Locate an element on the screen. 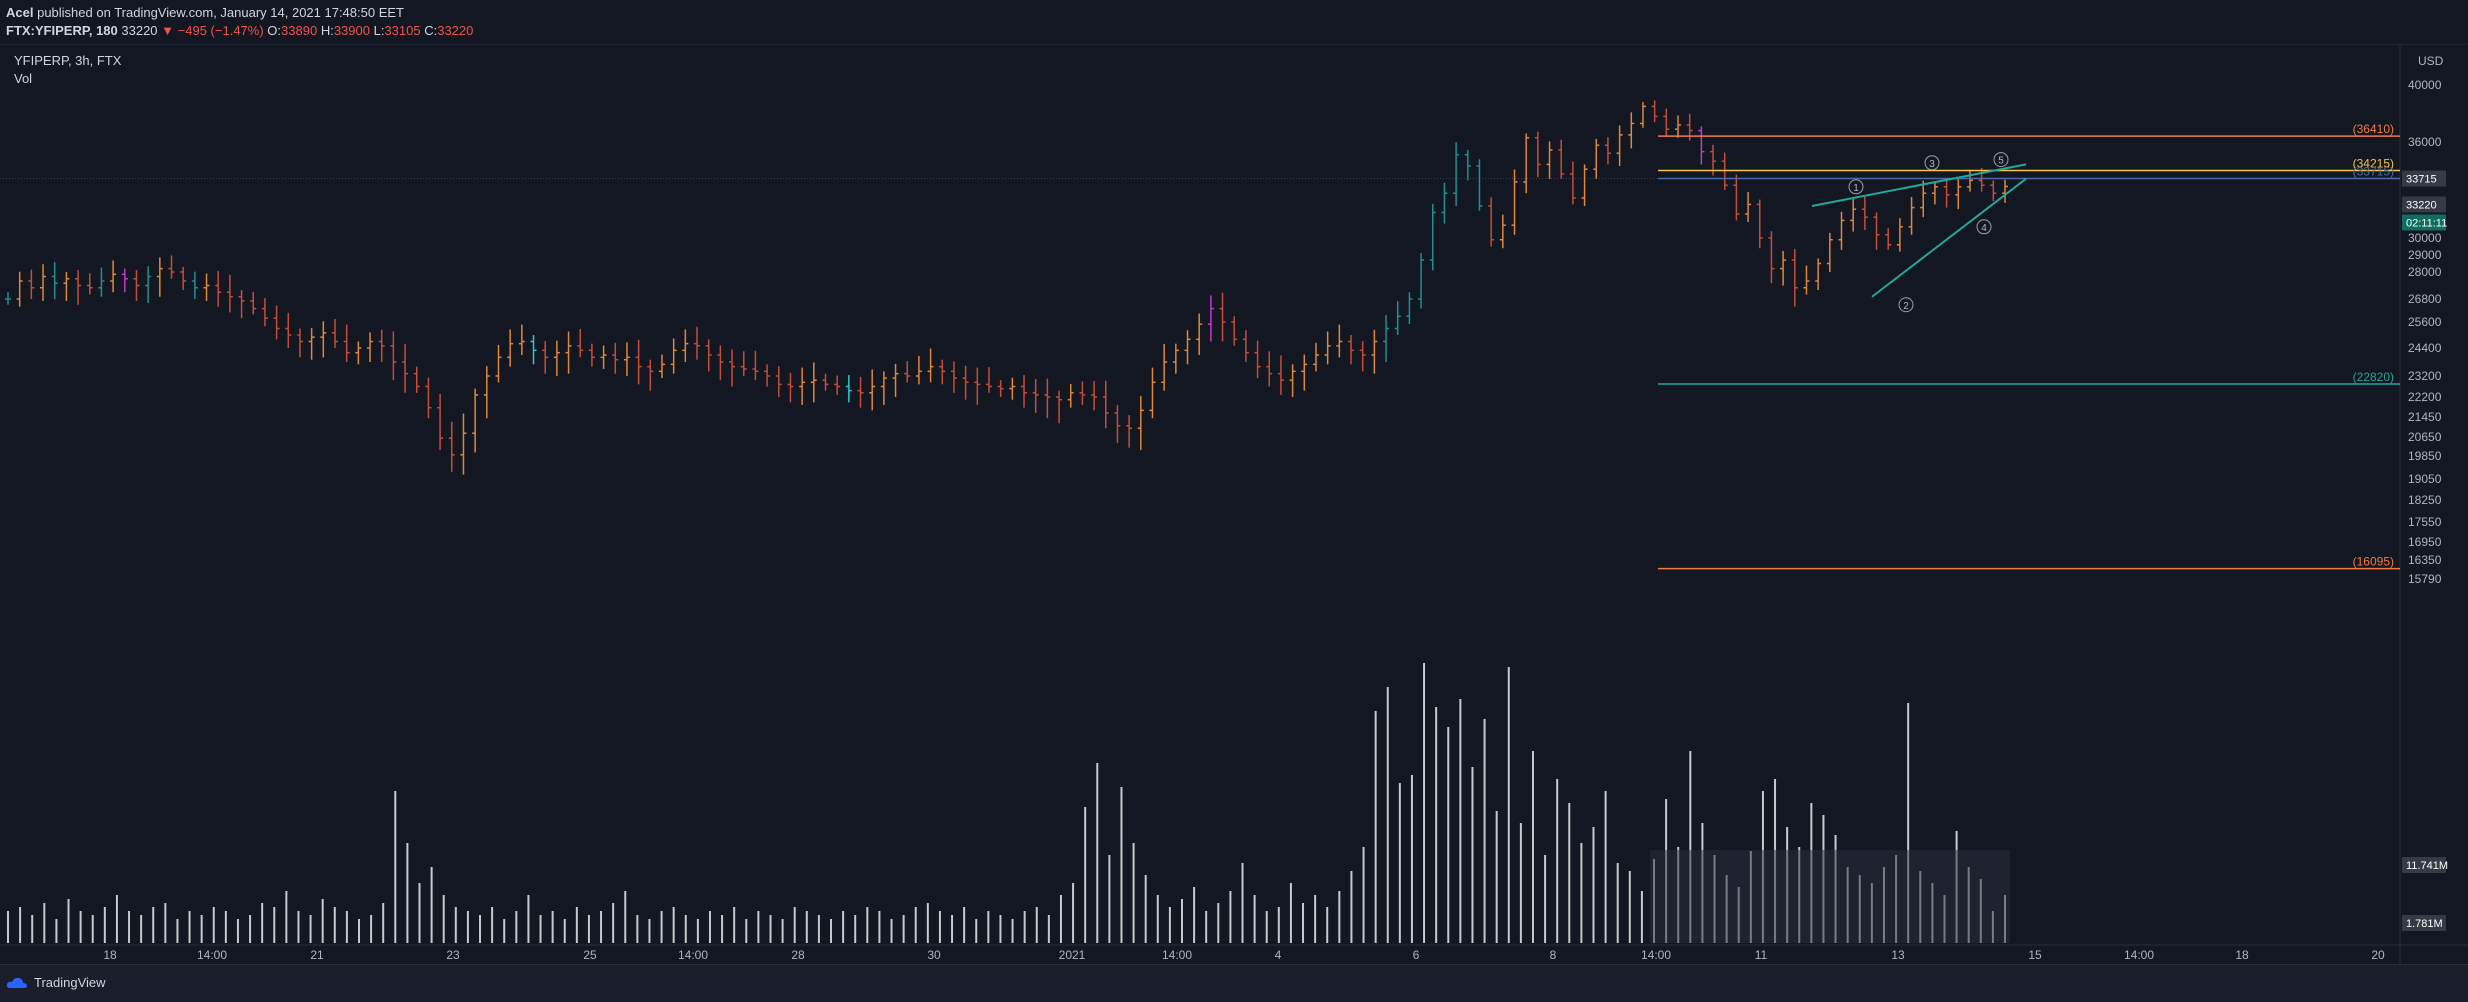  brand-label: TradingView is located at coordinates (70, 982).